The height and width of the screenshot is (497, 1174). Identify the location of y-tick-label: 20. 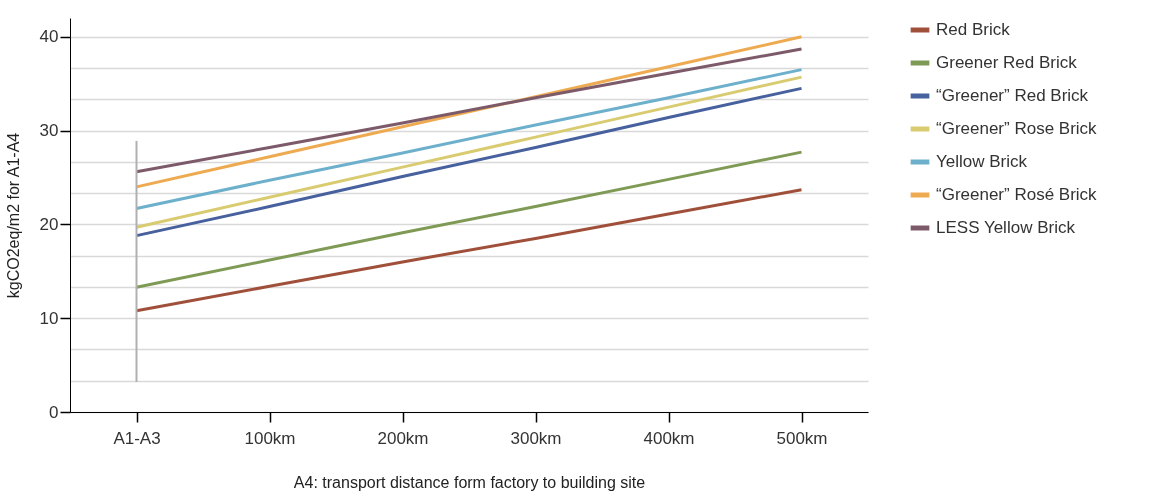
(49, 224).